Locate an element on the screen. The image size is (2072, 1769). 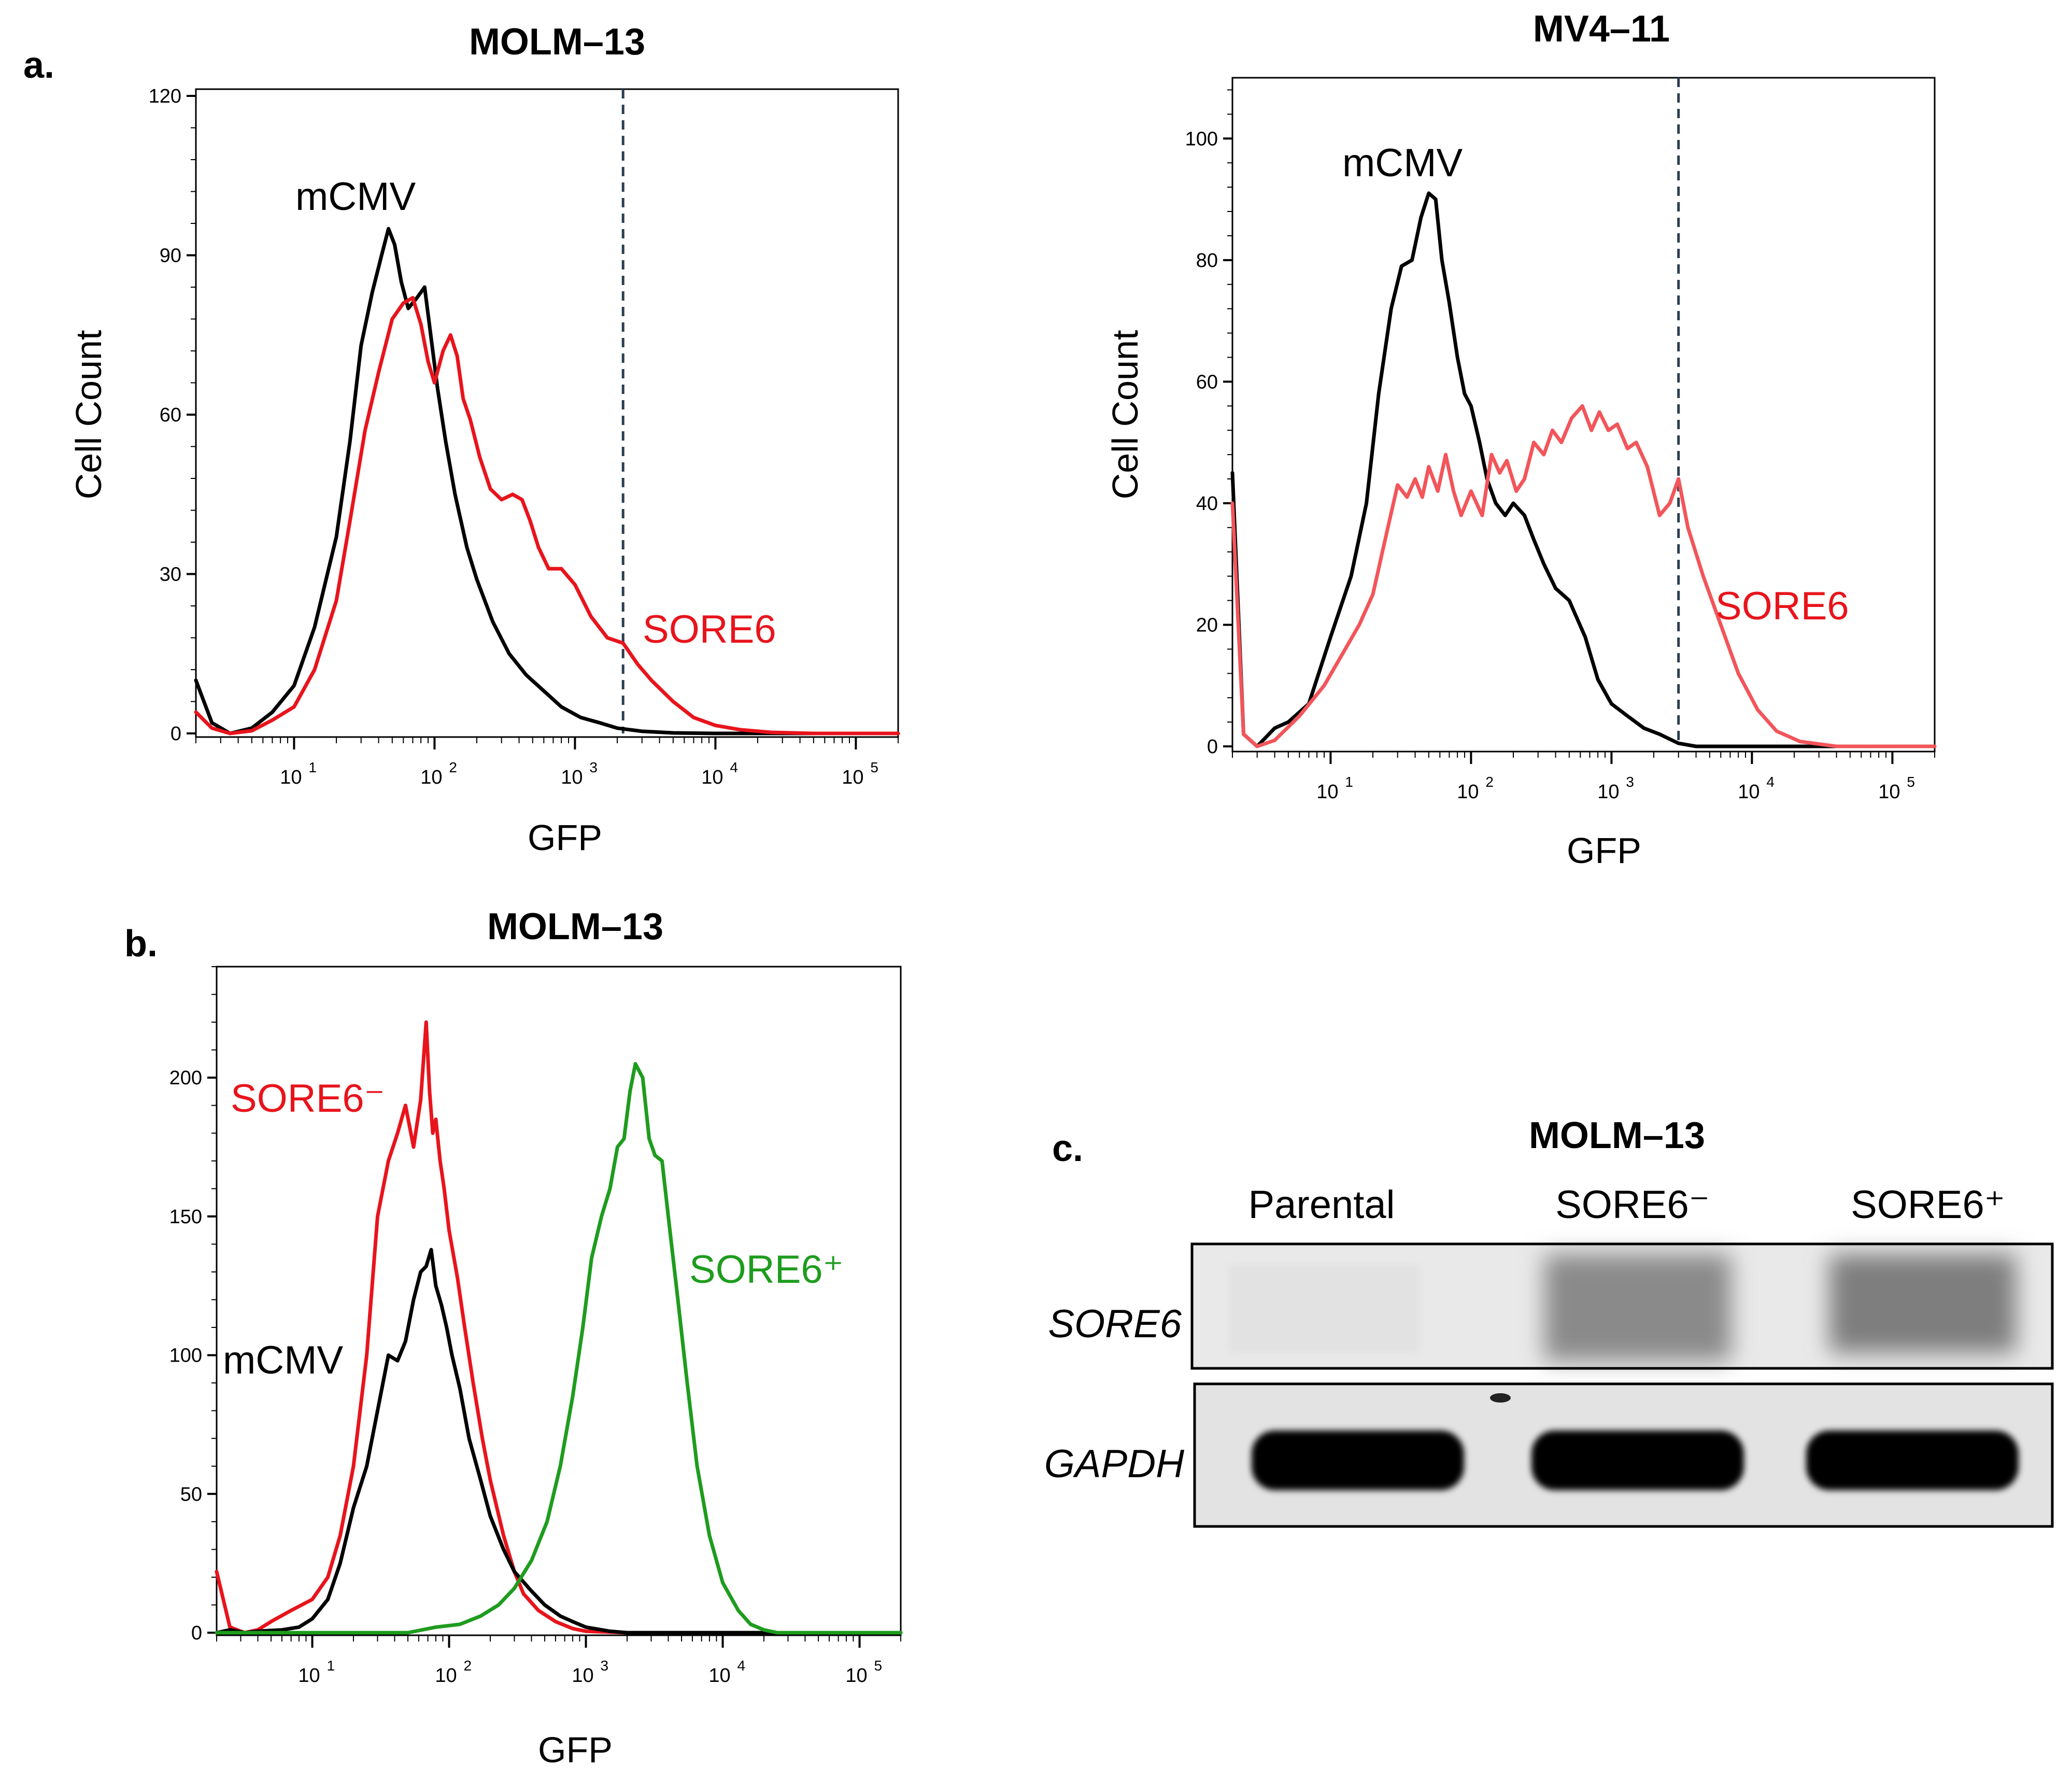
chart-b-frame is located at coordinates (559, 1301).